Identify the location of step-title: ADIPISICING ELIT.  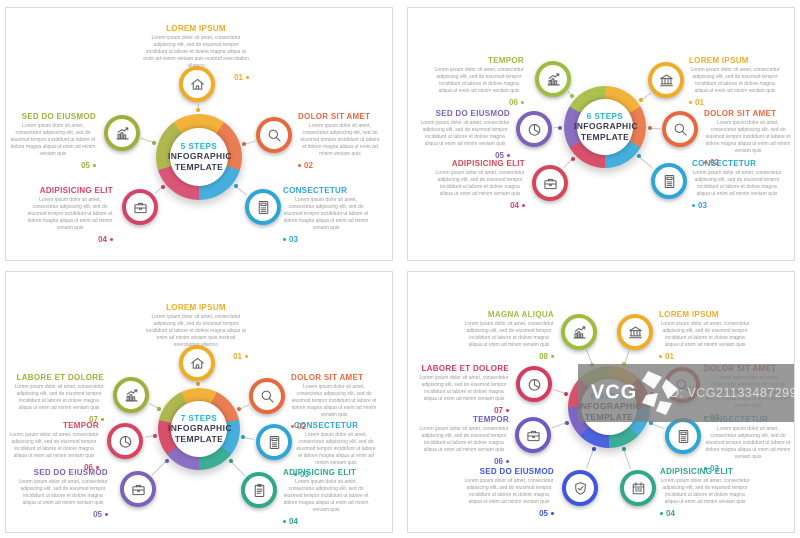
(697, 471).